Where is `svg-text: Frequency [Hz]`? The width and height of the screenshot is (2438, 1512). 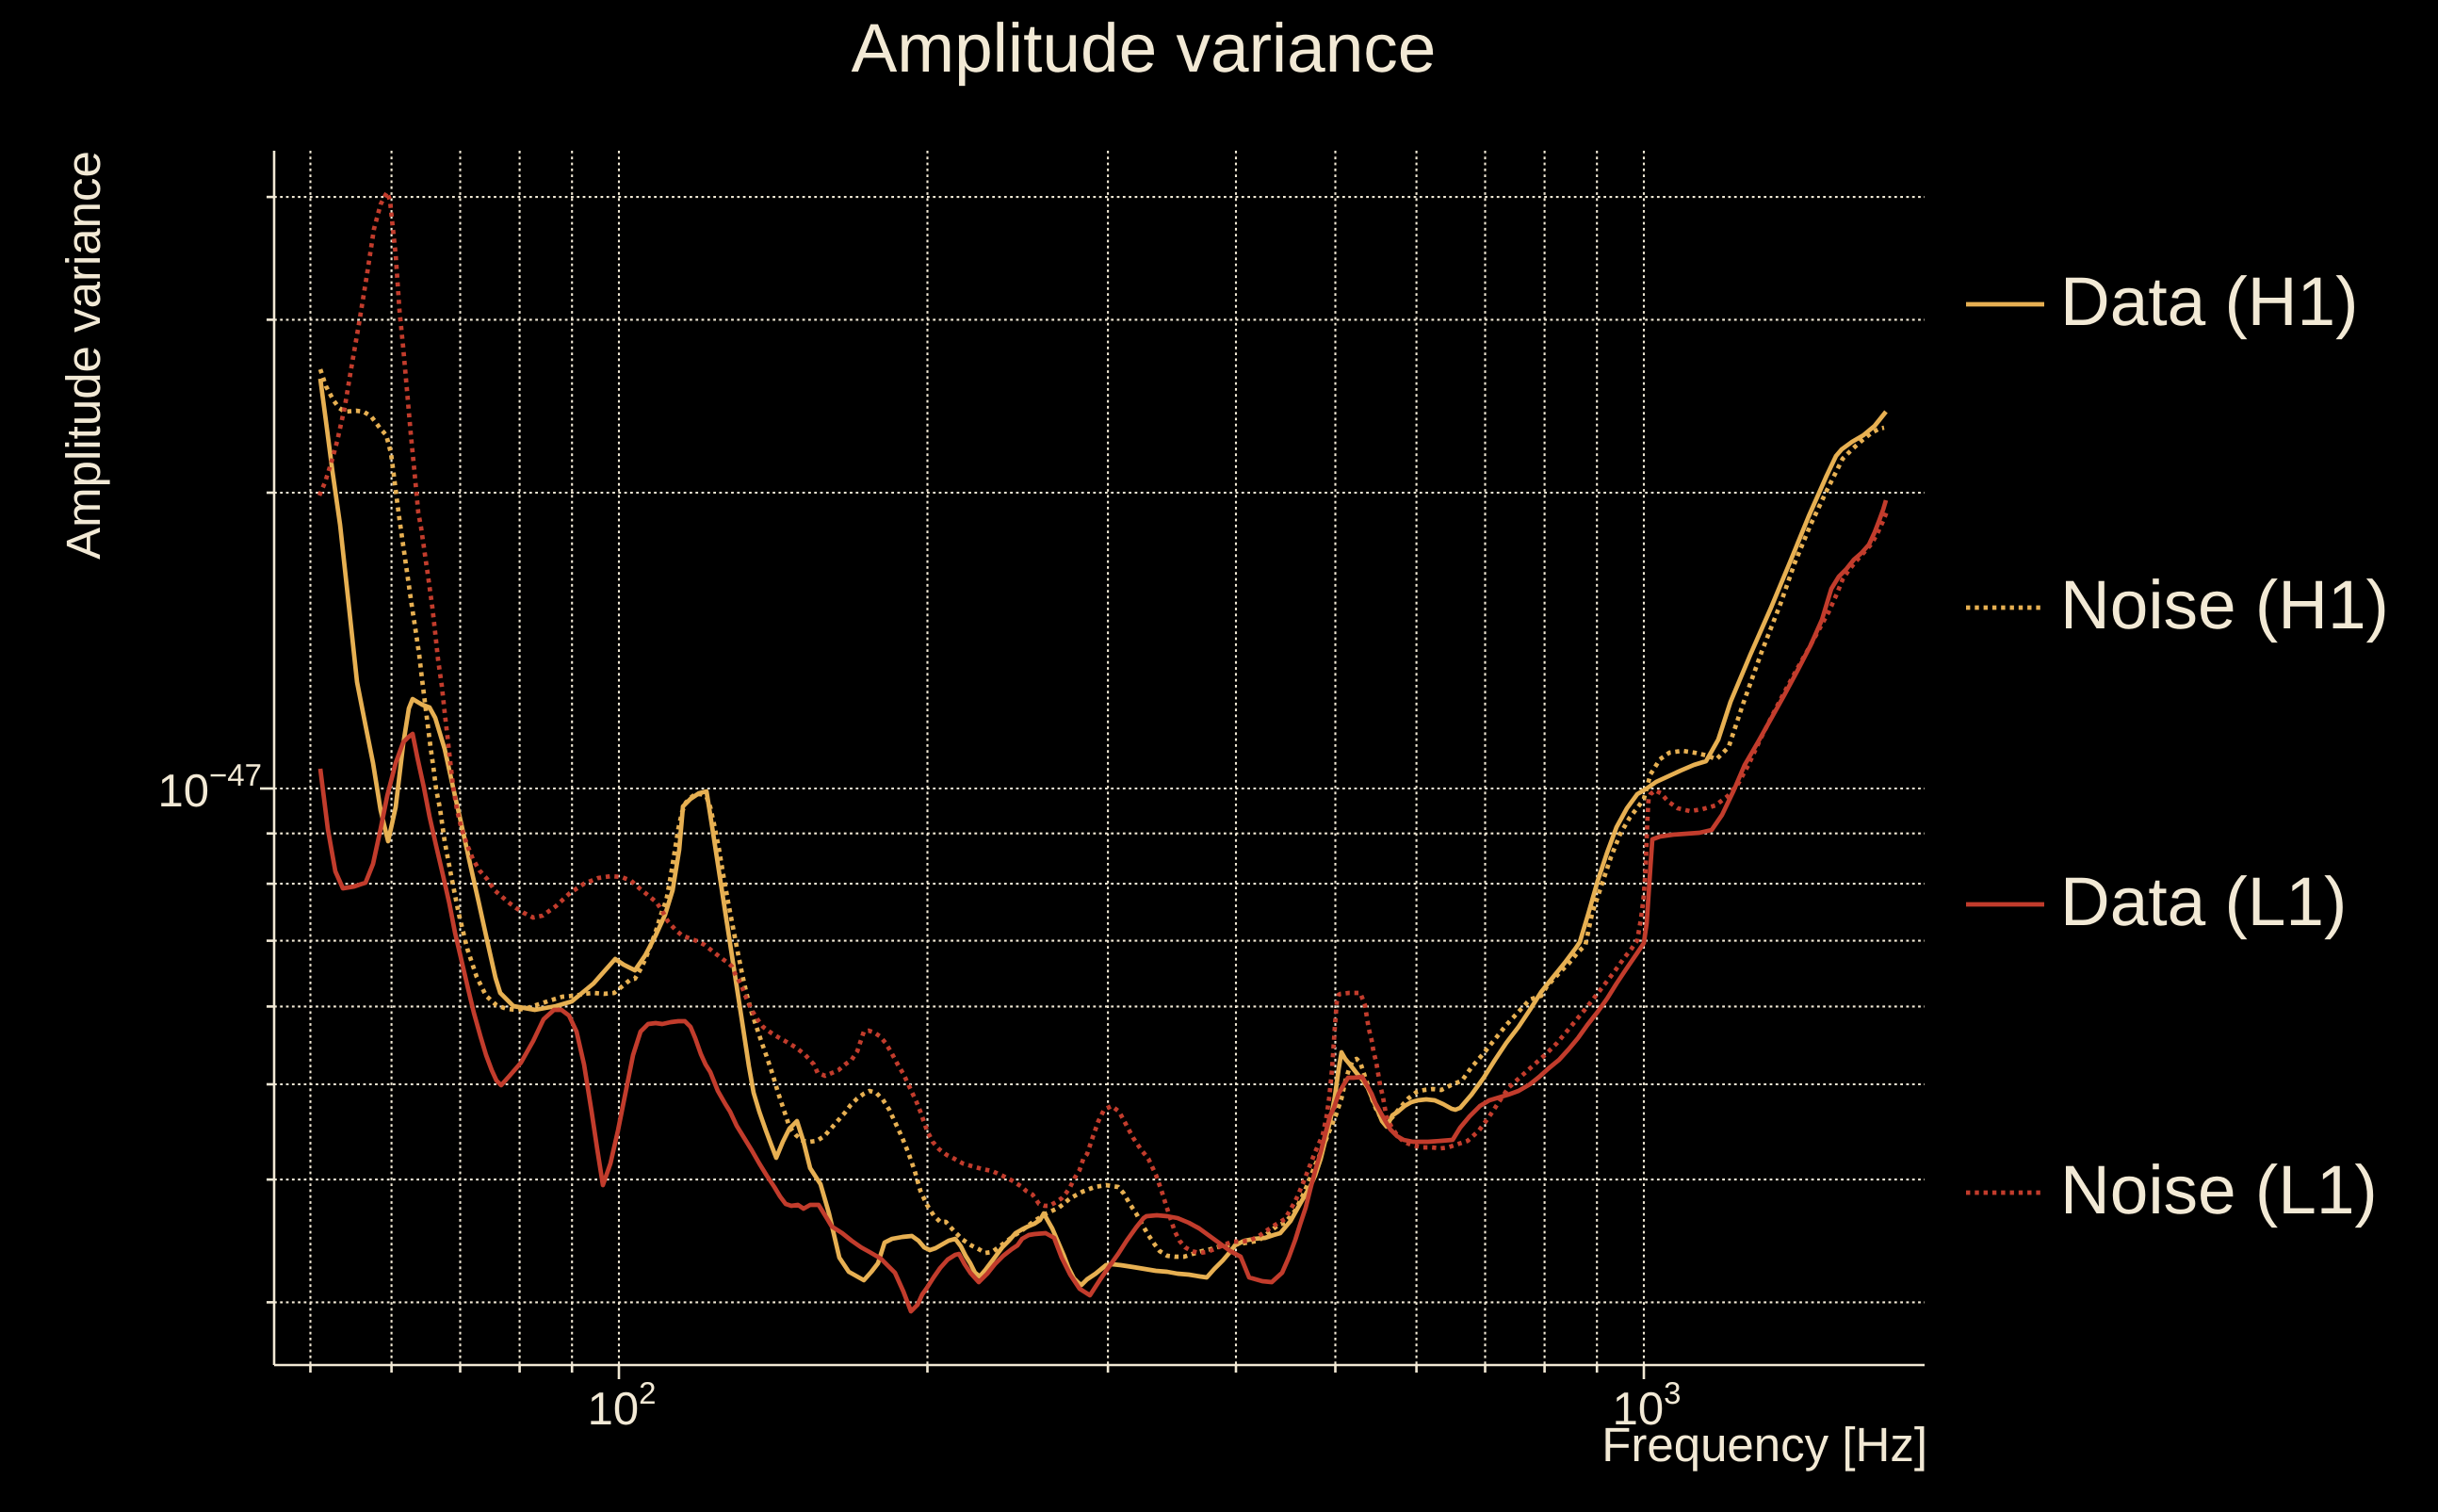 svg-text: Frequency [Hz] is located at coordinates (1764, 1444).